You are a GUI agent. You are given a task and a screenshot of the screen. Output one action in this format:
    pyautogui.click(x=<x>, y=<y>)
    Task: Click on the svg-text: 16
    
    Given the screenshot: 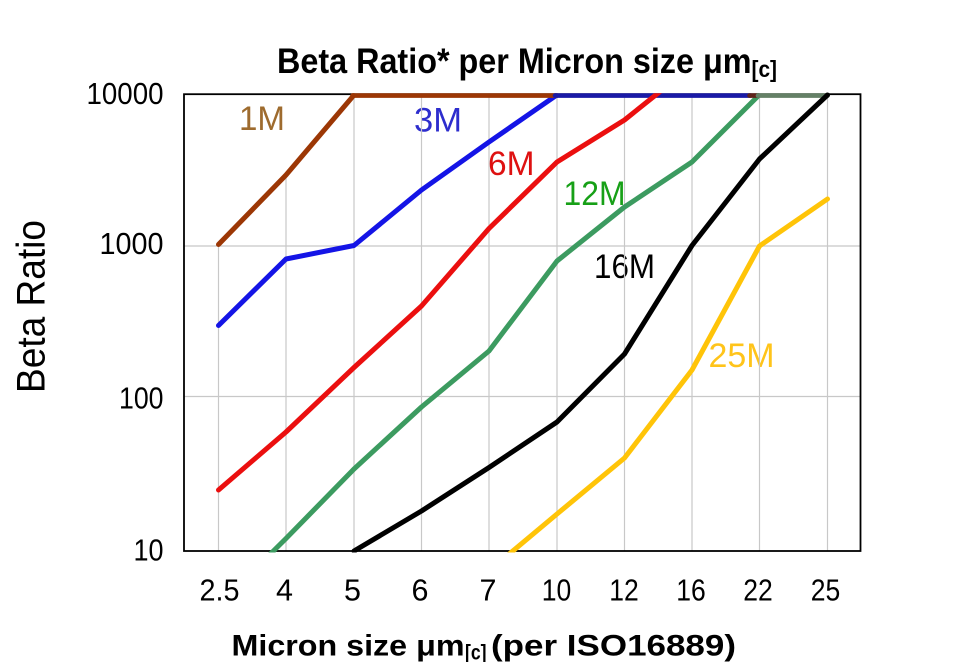 What is the action you would take?
    pyautogui.click(x=691, y=591)
    